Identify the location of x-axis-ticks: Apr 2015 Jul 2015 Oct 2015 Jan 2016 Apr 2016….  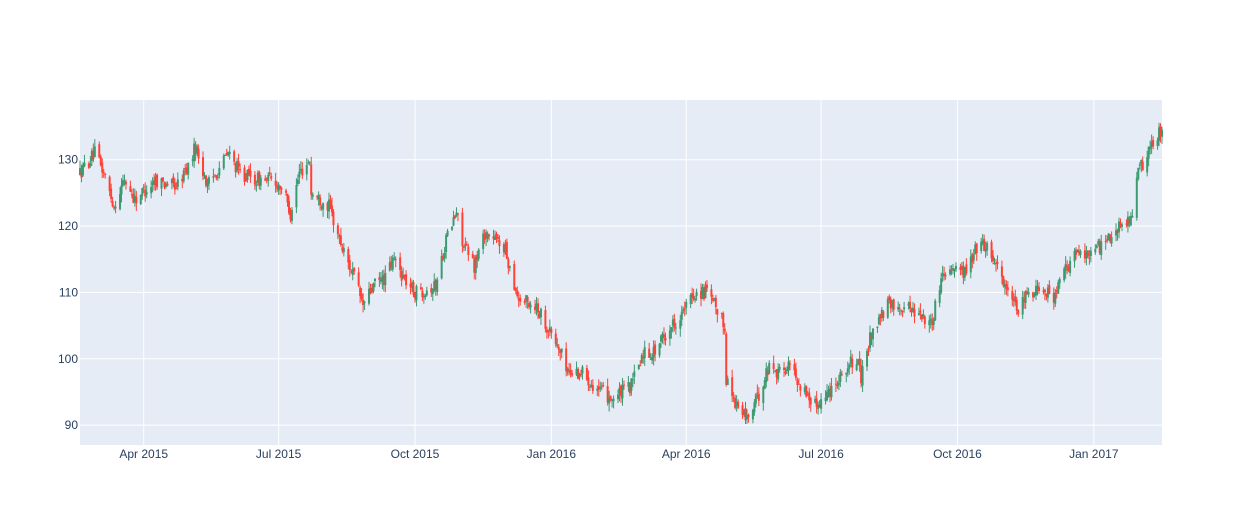
(618, 454).